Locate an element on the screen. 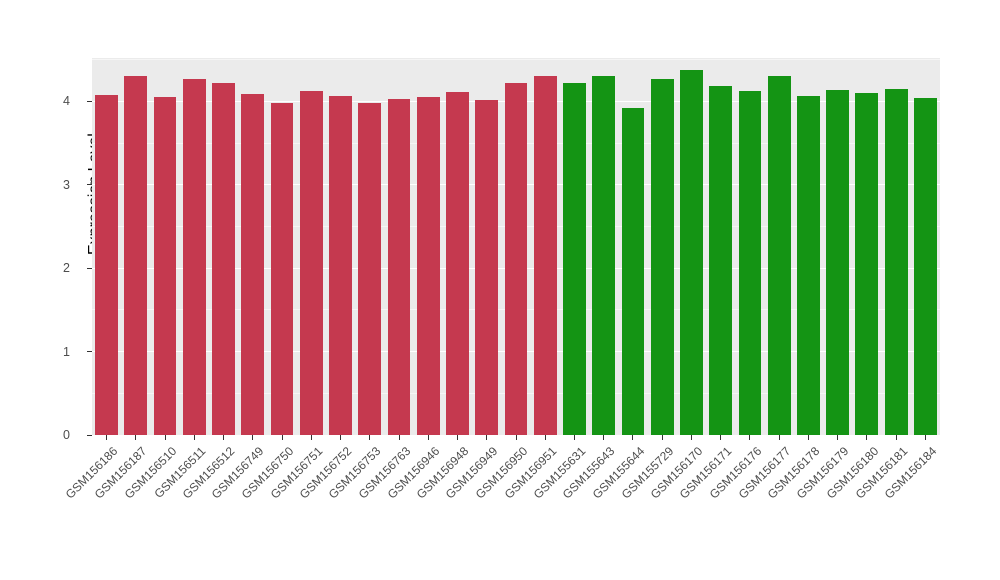 The width and height of the screenshot is (1000, 580). bar-GSM156951 is located at coordinates (545, 255).